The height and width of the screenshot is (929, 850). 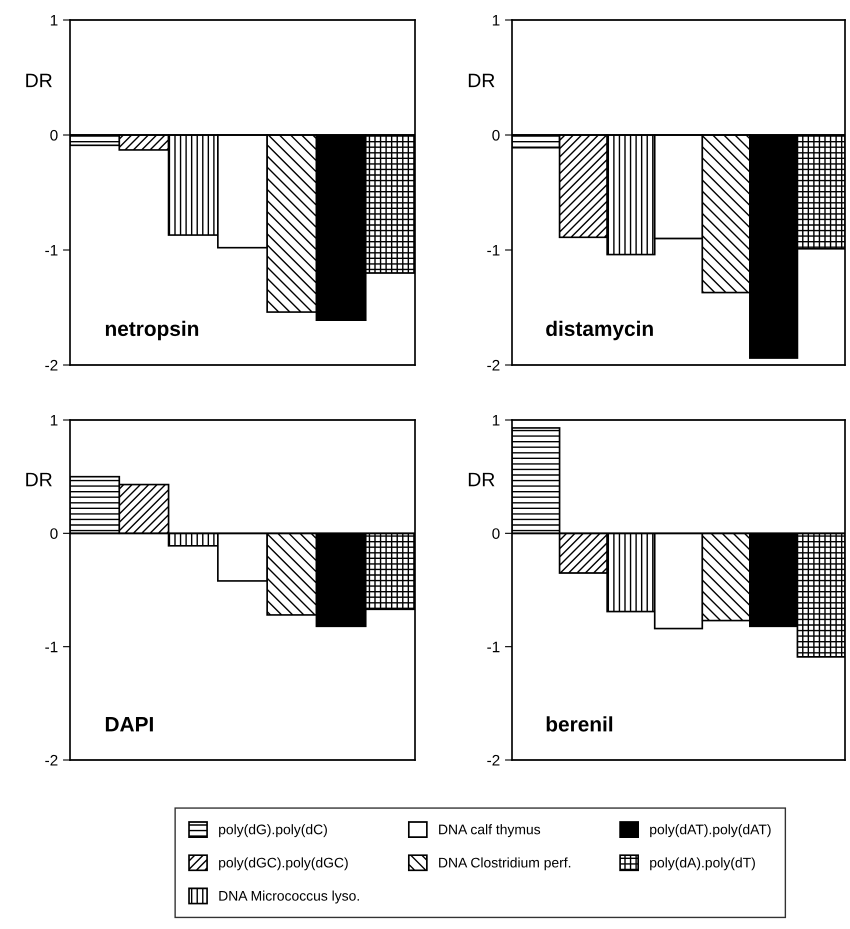 I want to click on legend-label: DNA calf thymus, so click(x=489, y=831).